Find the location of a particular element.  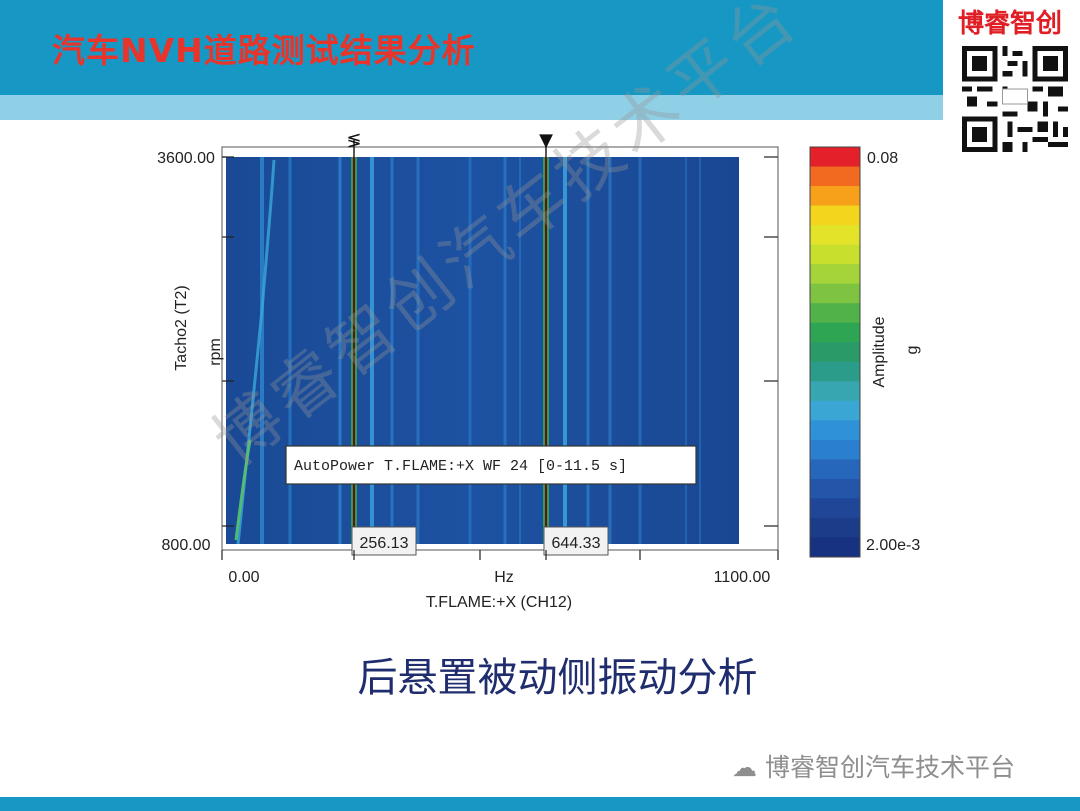

x-axis-label: T.FLAME:+X (CH12) is located at coordinates (499, 602).